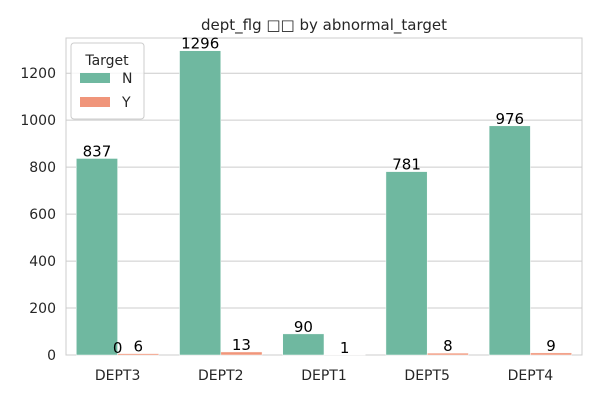 The image size is (600, 400). What do you see at coordinates (303, 327) in the screenshot?
I see `data-label-dept1-n: 90` at bounding box center [303, 327].